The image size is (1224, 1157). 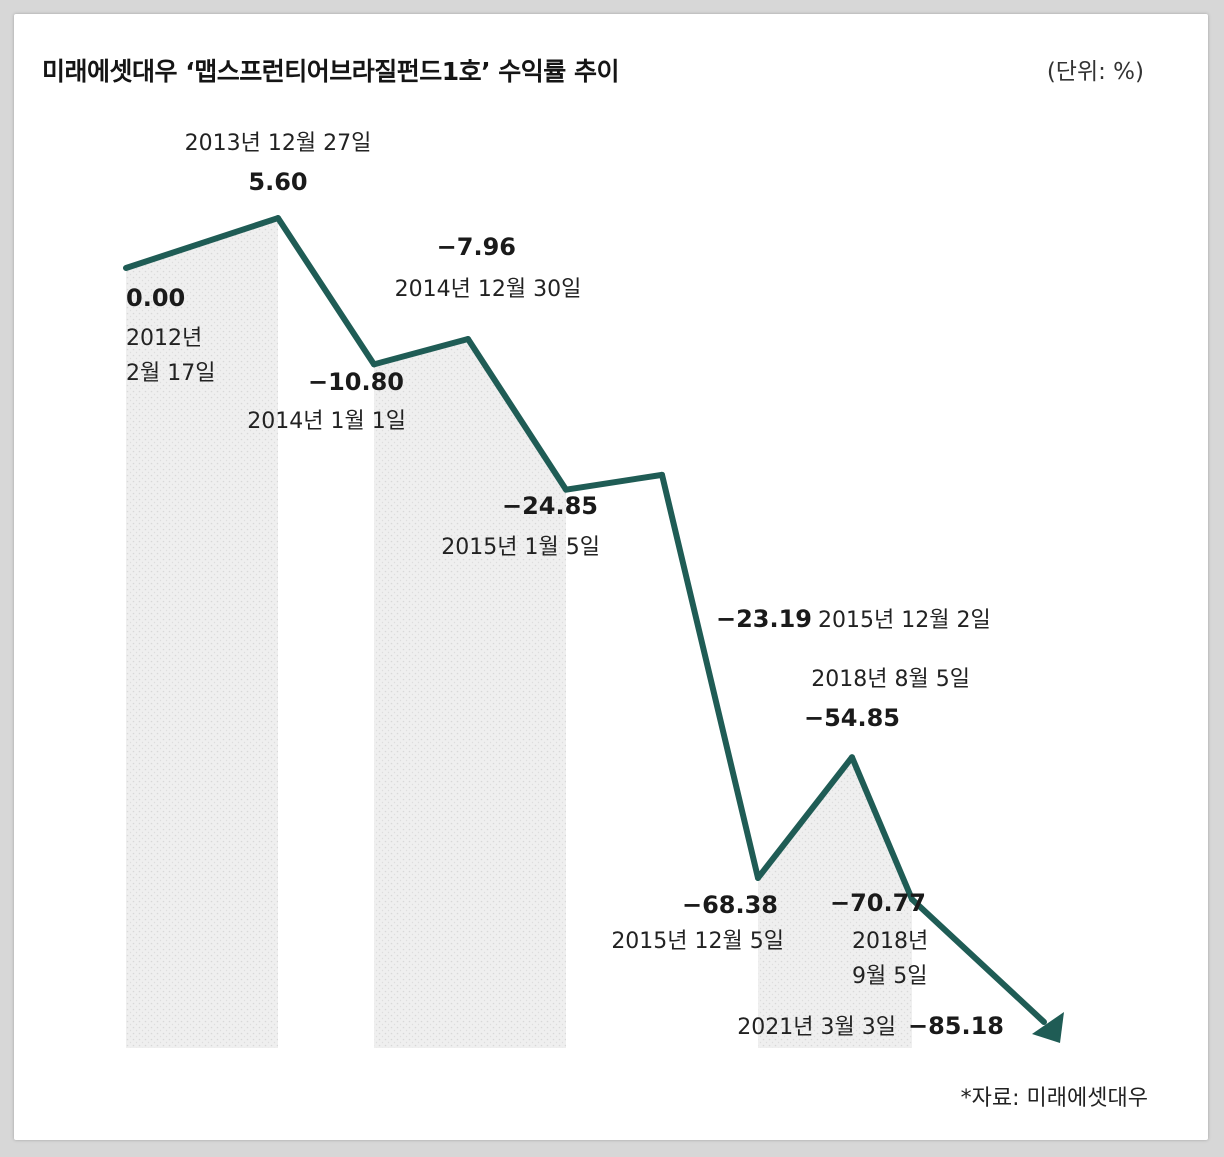 I want to click on date-label-9: 2021년 3월 3일, so click(x=816, y=1027).